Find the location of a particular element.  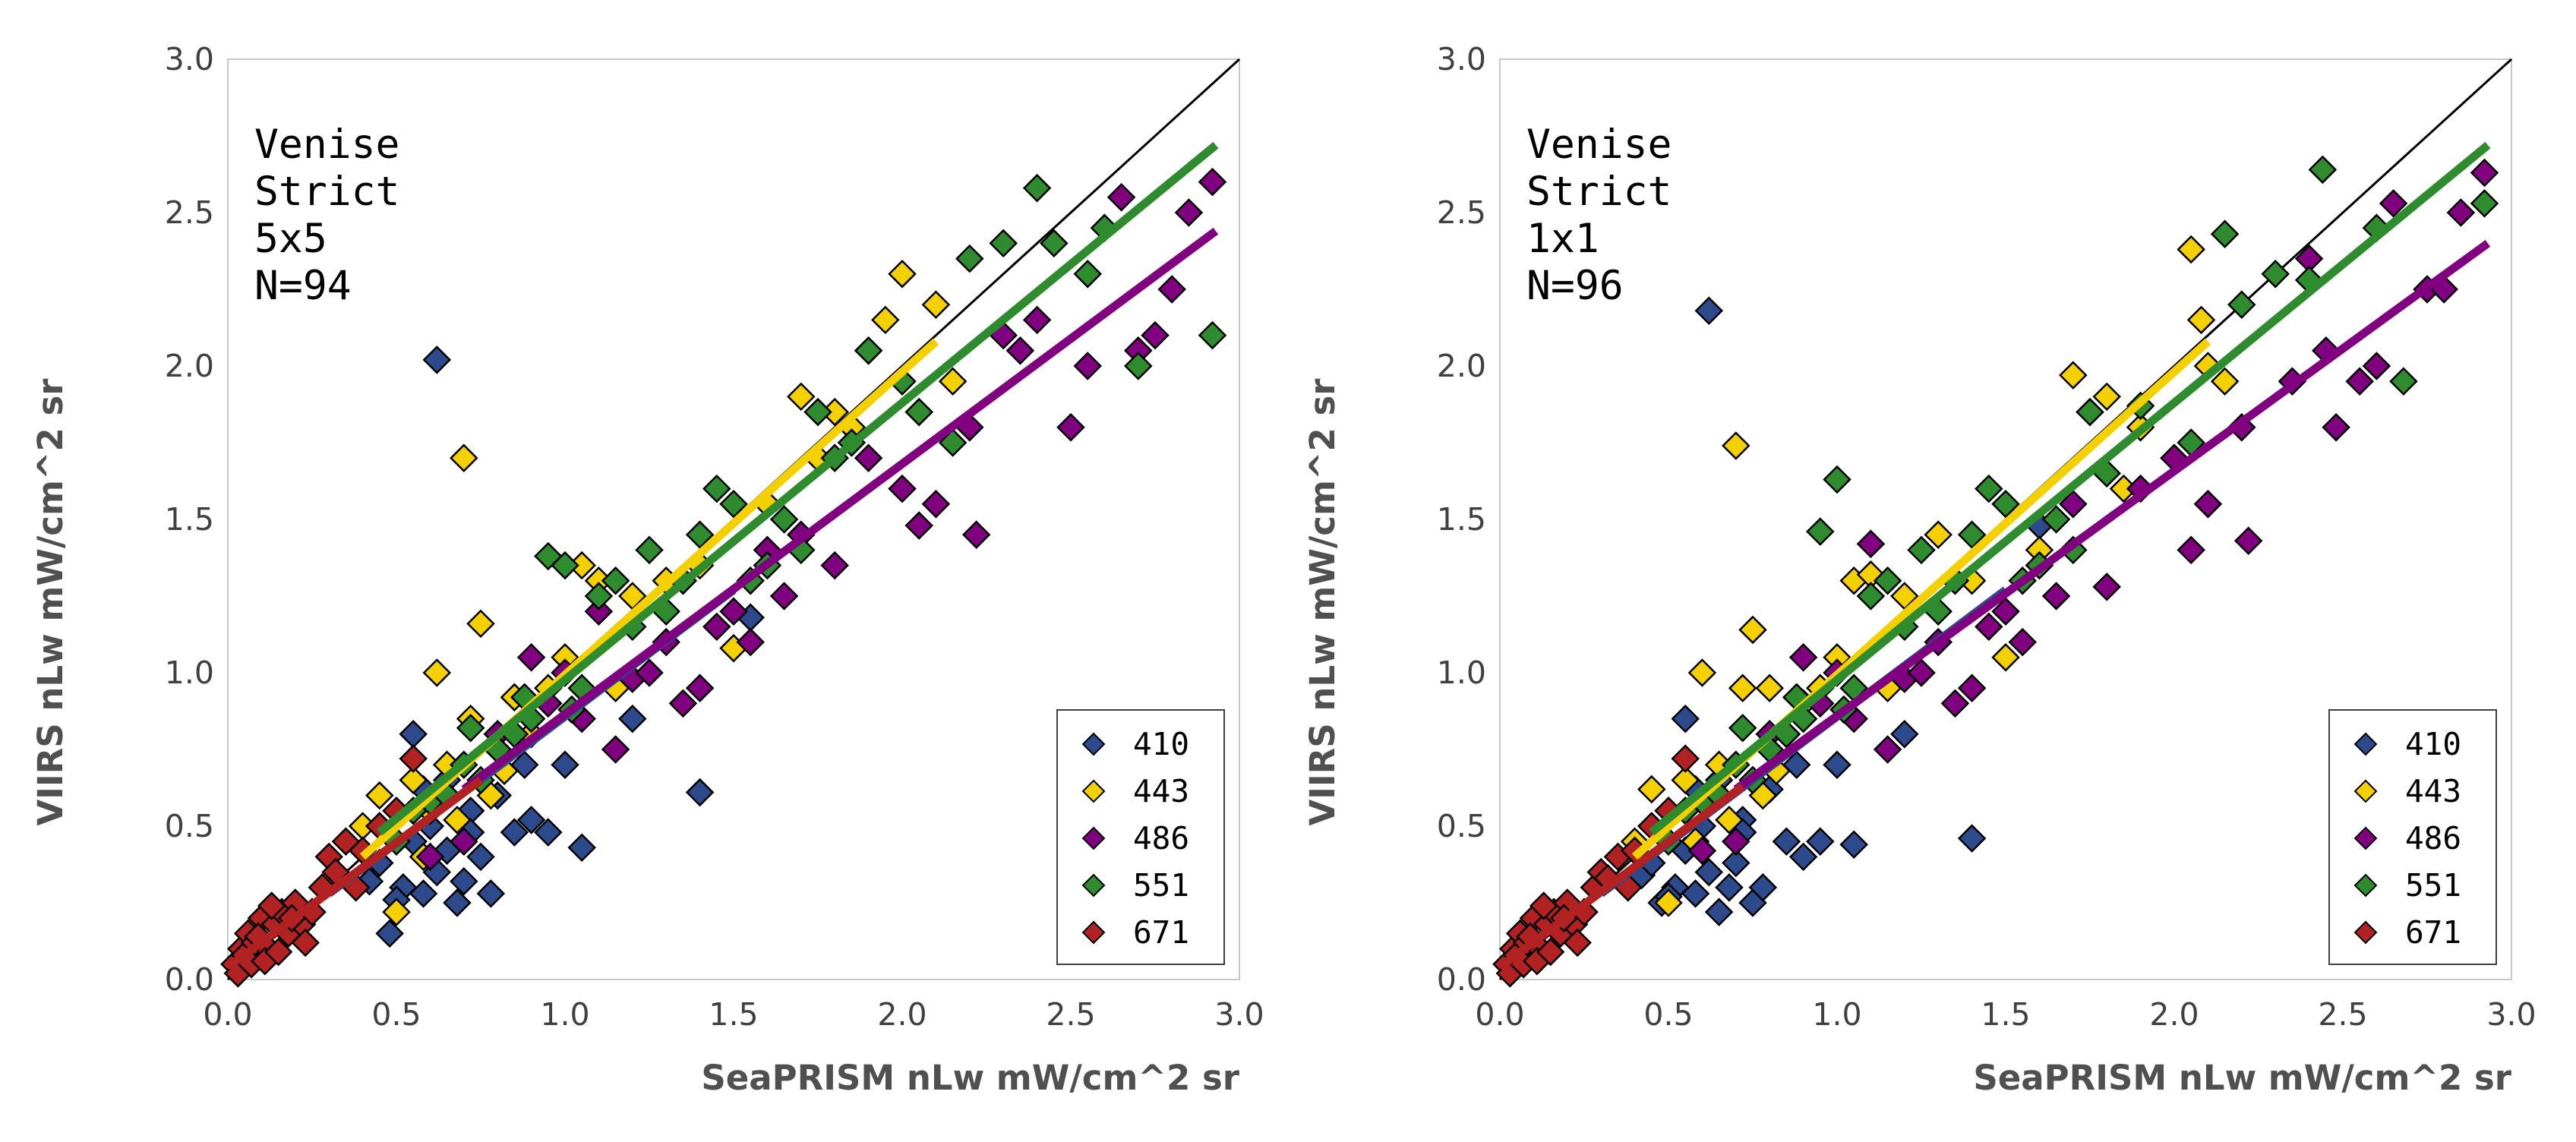

legend-label: 410 is located at coordinates (1161, 744).